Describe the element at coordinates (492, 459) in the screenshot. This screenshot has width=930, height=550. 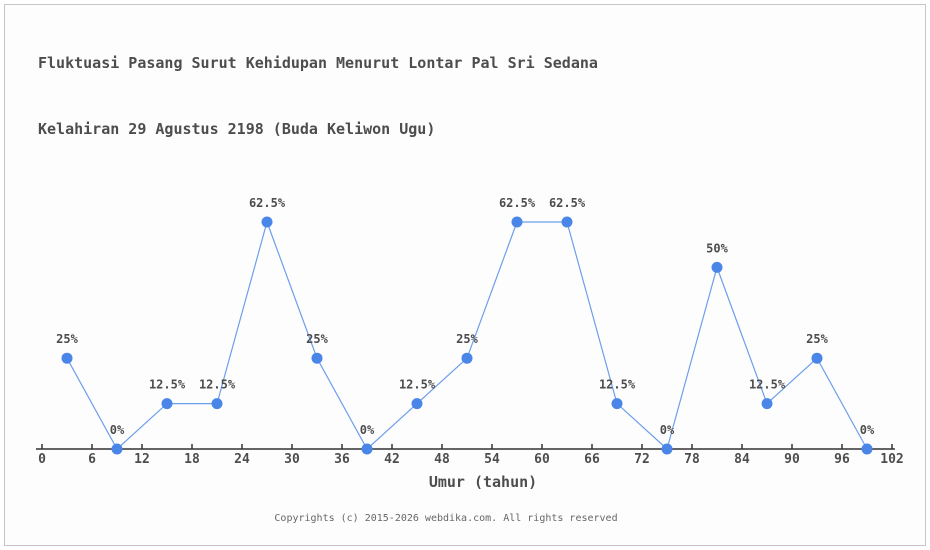
I see `x-axis-tick-label: 54` at that location.